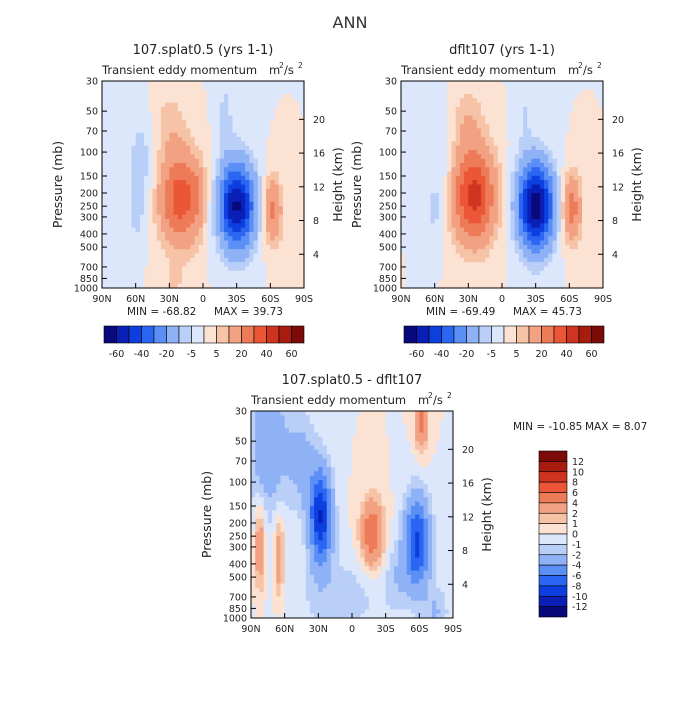 The image size is (700, 704). What do you see at coordinates (391, 112) in the screenshot?
I see `y-tick-label: 50` at bounding box center [391, 112].